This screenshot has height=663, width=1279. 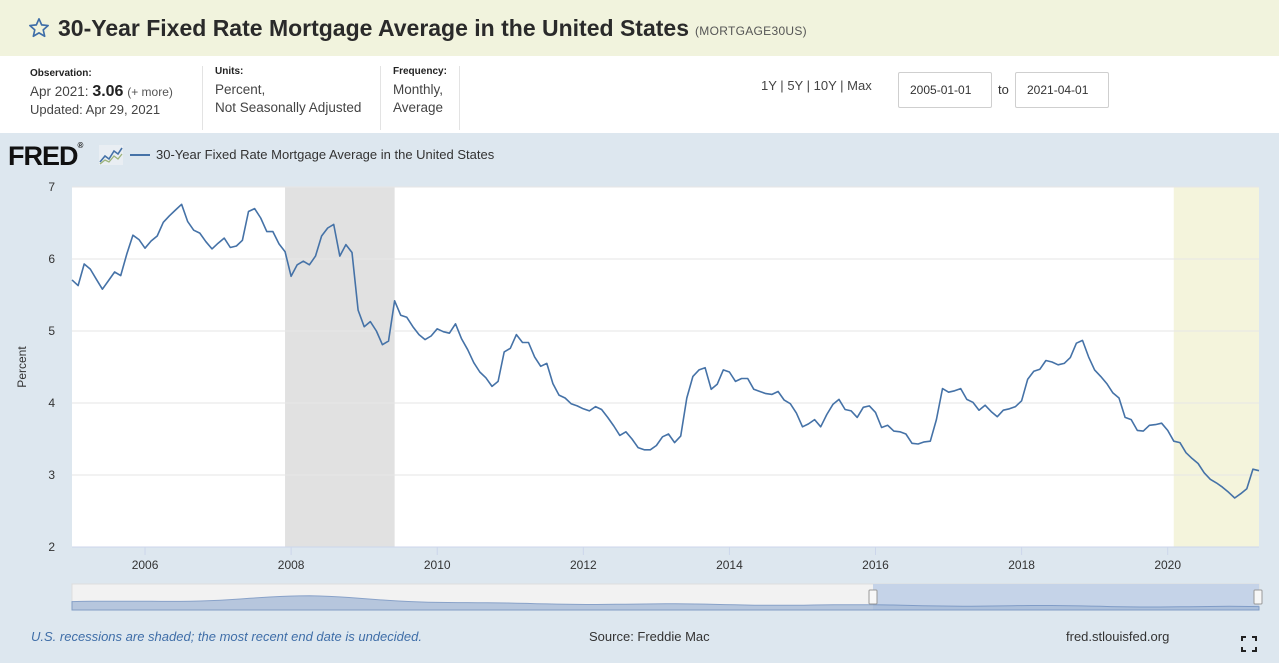 I want to click on y-tick-label: 4, so click(x=51, y=403).